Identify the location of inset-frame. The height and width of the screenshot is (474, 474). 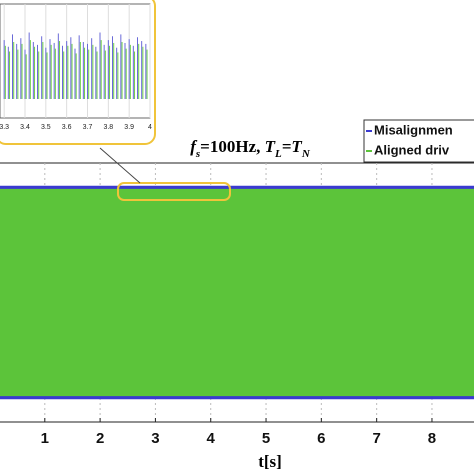
(78, 72).